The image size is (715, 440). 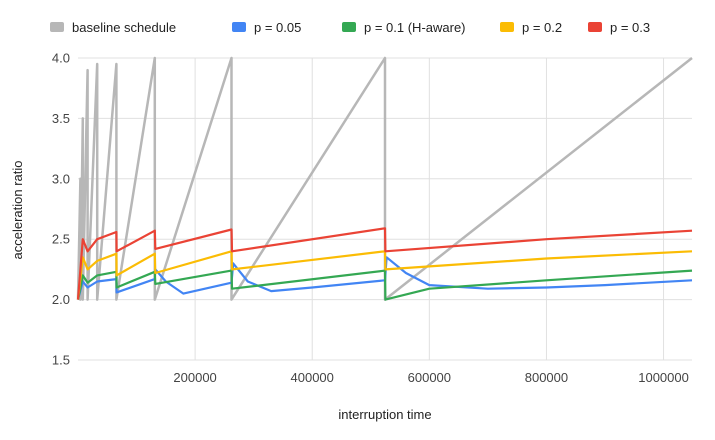 What do you see at coordinates (546, 377) in the screenshot?
I see `x-tick-label: 800000` at bounding box center [546, 377].